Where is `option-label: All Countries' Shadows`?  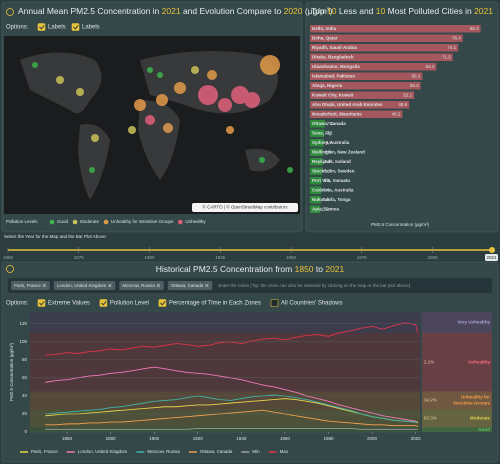 option-label: All Countries' Shadows is located at coordinates (312, 304).